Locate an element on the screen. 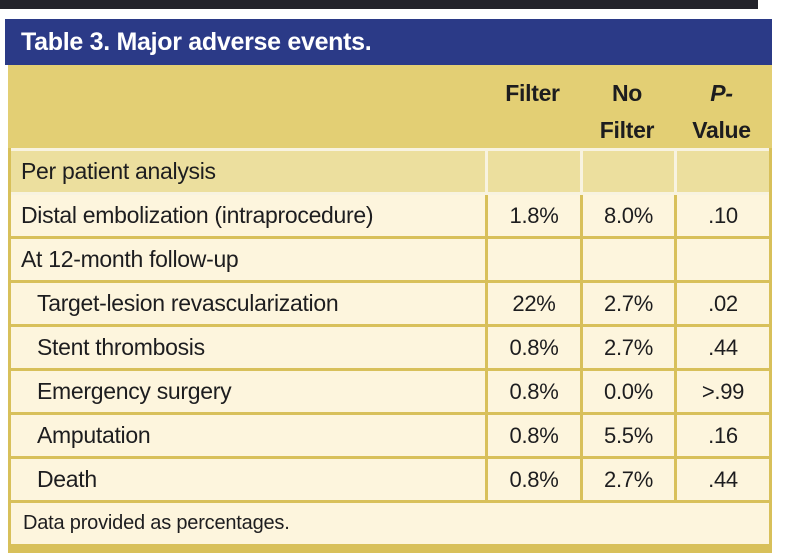 The image size is (794, 560). row-label: Amputation is located at coordinates (94, 435).